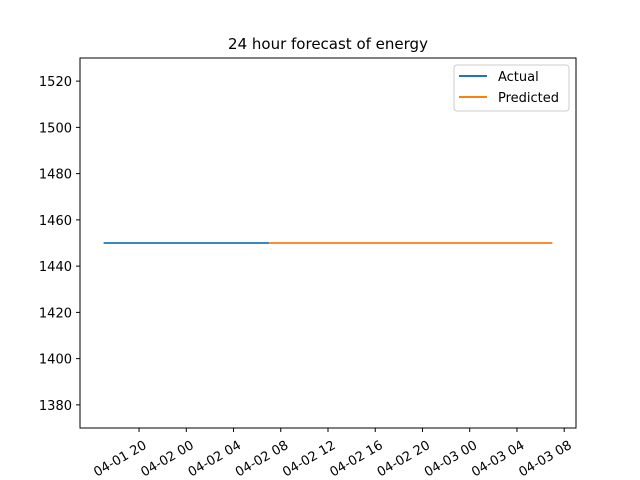 This screenshot has width=640, height=480. What do you see at coordinates (262, 459) in the screenshot?
I see `x-tick-label: 04-02 08` at bounding box center [262, 459].